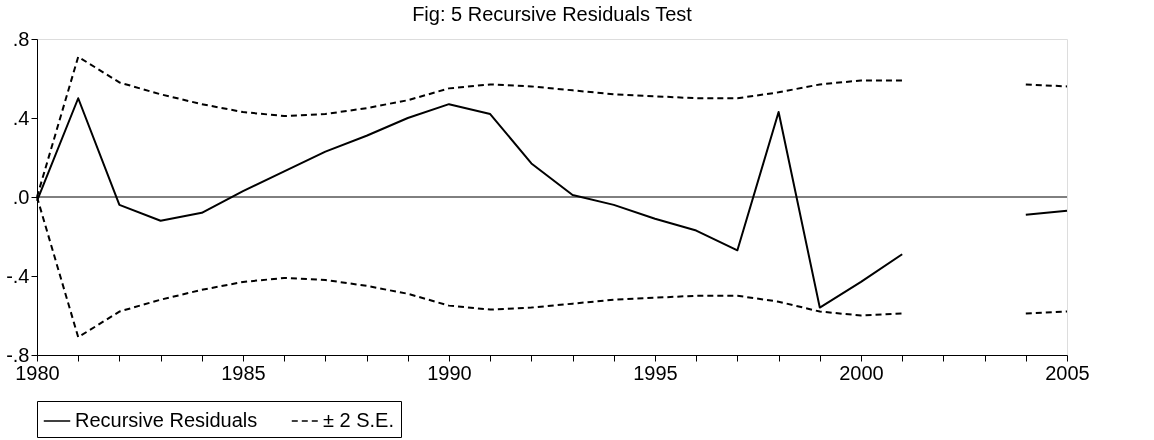 Image resolution: width=1154 pixels, height=440 pixels. I want to click on y-tick-label: .8, so click(21, 38).